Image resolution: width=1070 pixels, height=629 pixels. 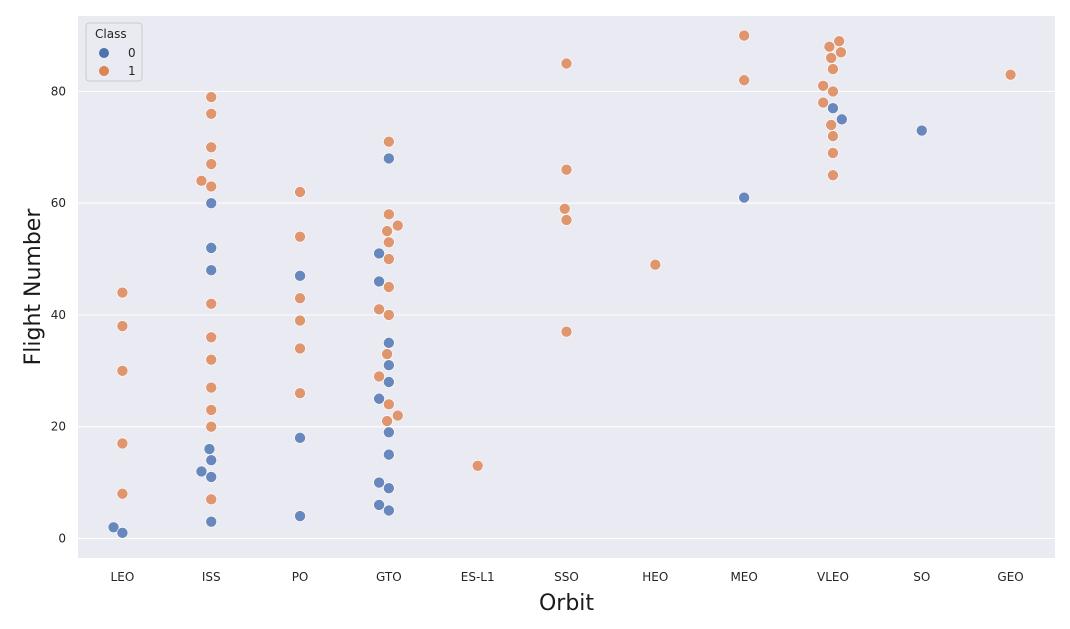 What do you see at coordinates (58, 427) in the screenshot?
I see `y-tick-label: 20` at bounding box center [58, 427].